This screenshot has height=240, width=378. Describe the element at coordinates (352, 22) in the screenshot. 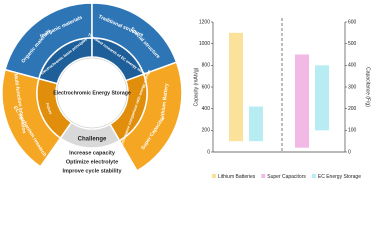

I see `y2-tick-label: 600` at that location.